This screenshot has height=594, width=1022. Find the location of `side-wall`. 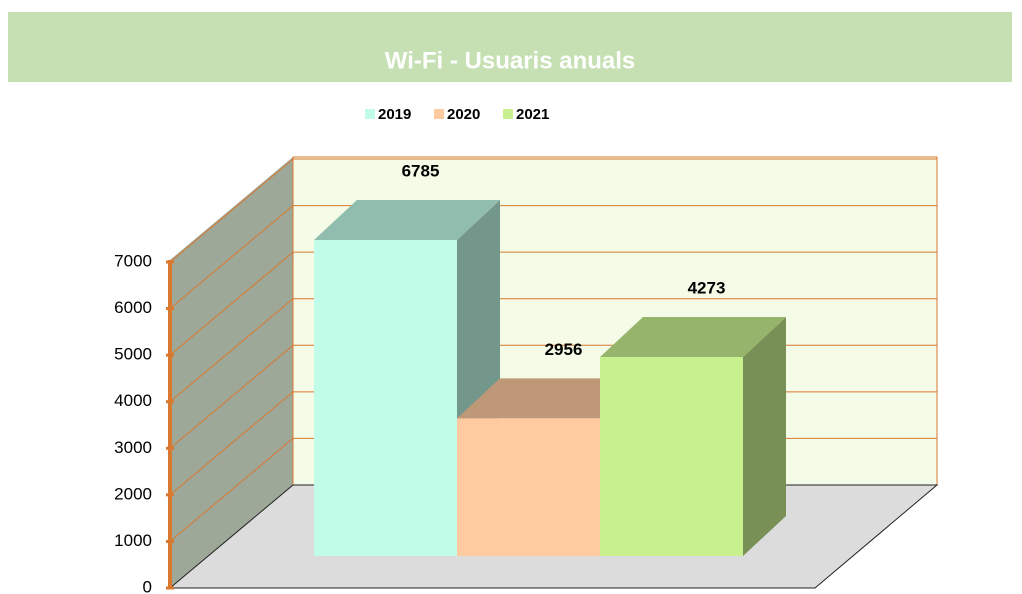

side-wall is located at coordinates (231, 372).